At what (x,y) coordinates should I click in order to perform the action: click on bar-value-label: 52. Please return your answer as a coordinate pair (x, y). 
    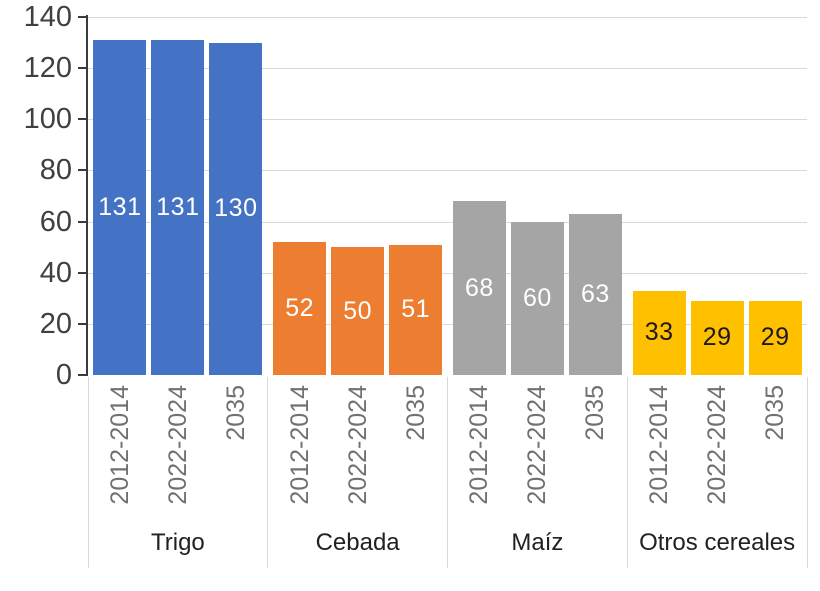
    Looking at the image, I should click on (300, 308).